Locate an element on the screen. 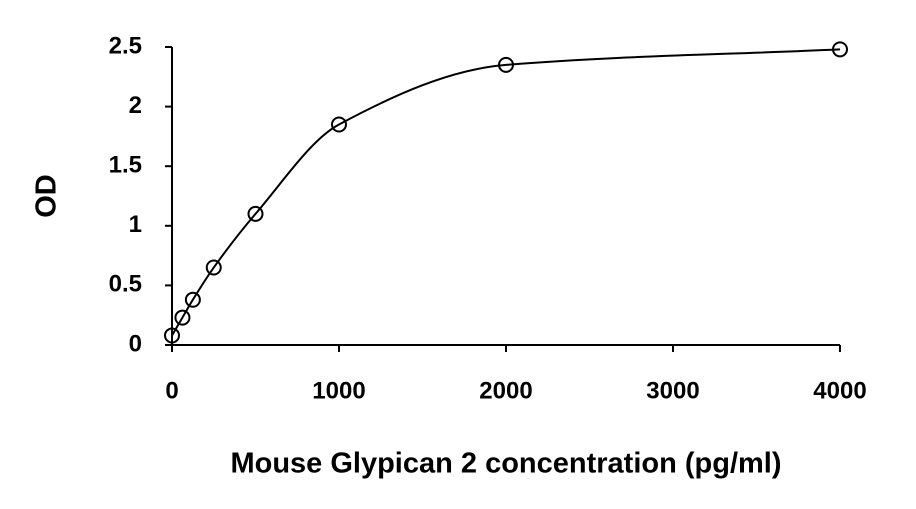 The width and height of the screenshot is (916, 509). y-tick-label: 1.5 is located at coordinates (125, 165).